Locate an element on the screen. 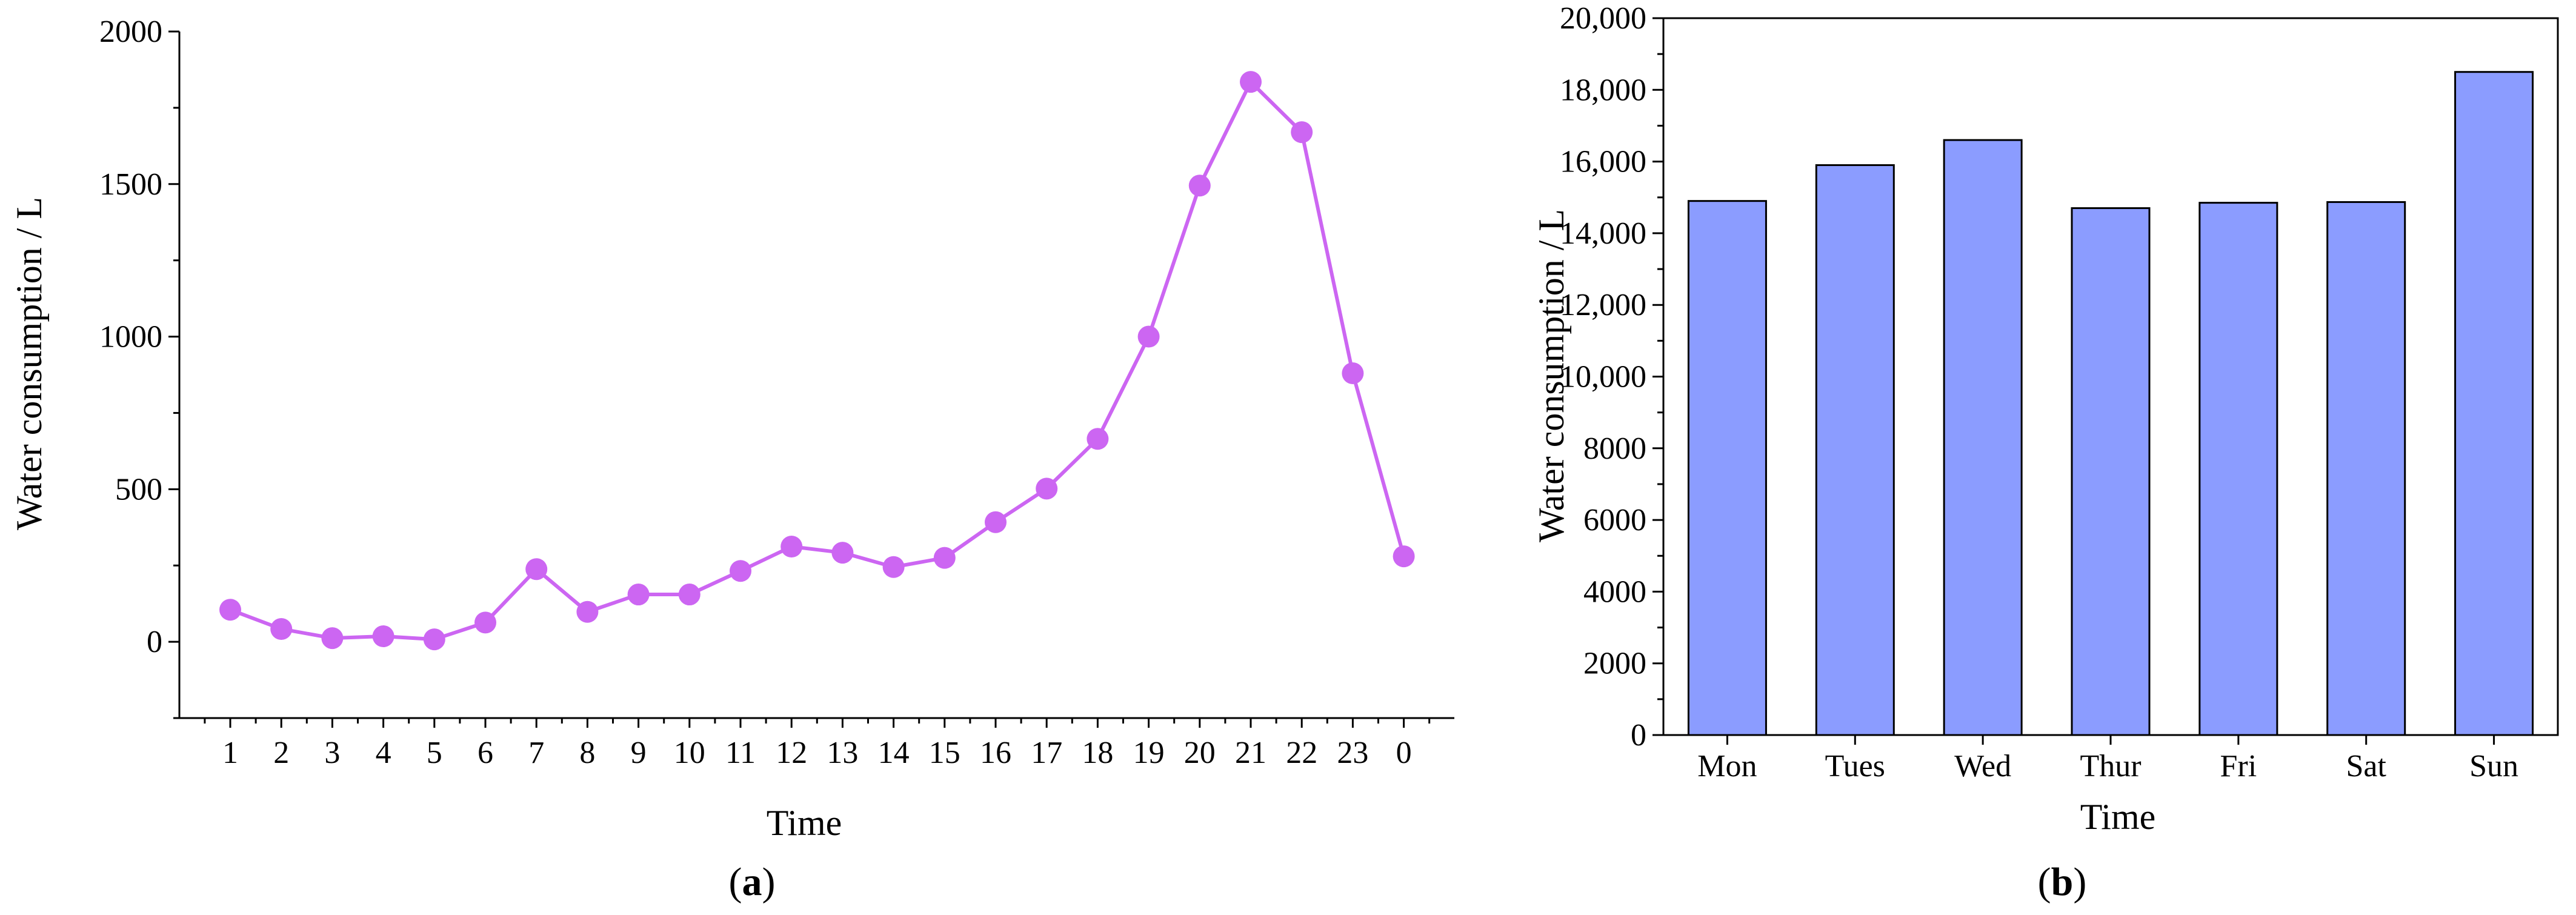 The width and height of the screenshot is (2576, 915). panel-b-x-tick-label: Sat is located at coordinates (2366, 766).